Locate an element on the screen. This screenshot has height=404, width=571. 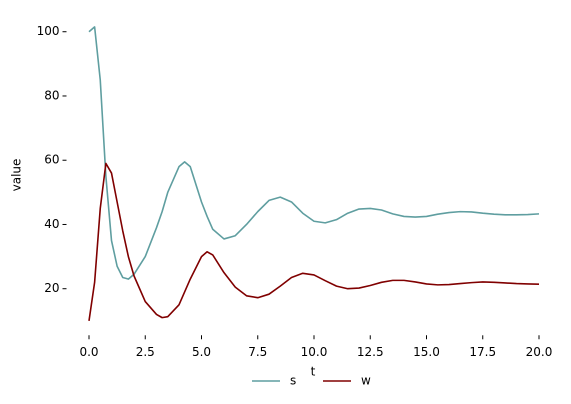
y-tick-label: 60 is located at coordinates (51, 160).